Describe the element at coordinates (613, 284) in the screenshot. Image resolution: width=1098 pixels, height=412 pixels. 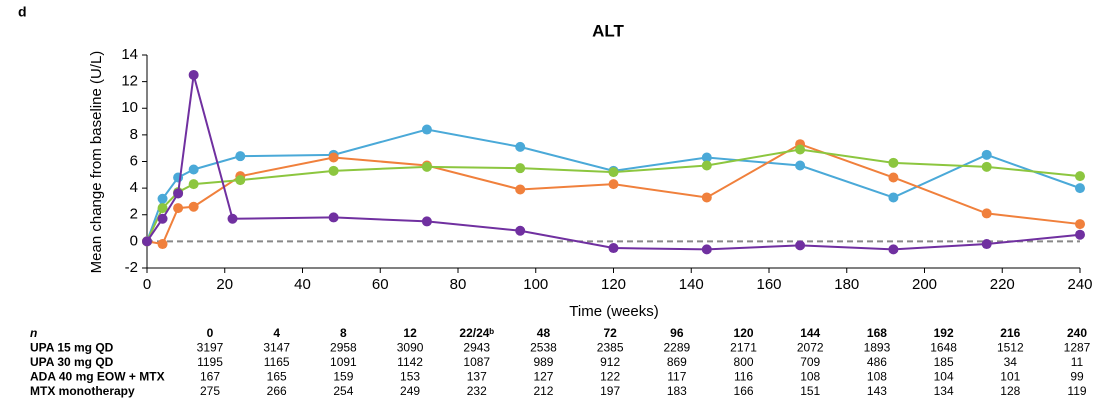
I see `x-tick-label: 120` at that location.